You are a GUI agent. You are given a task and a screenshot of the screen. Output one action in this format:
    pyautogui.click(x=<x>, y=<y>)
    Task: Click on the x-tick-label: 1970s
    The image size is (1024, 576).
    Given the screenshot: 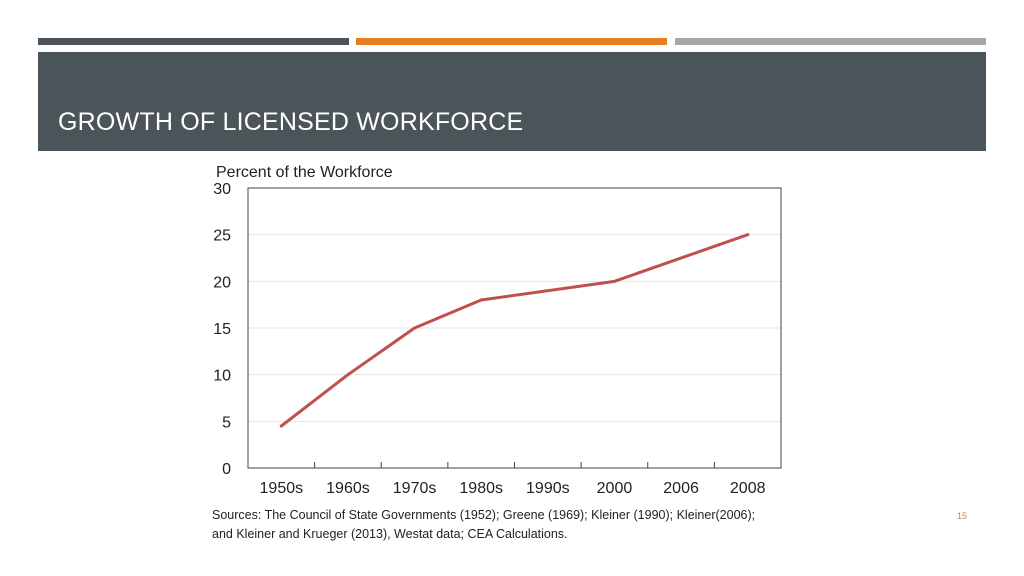 What is the action you would take?
    pyautogui.click(x=415, y=488)
    